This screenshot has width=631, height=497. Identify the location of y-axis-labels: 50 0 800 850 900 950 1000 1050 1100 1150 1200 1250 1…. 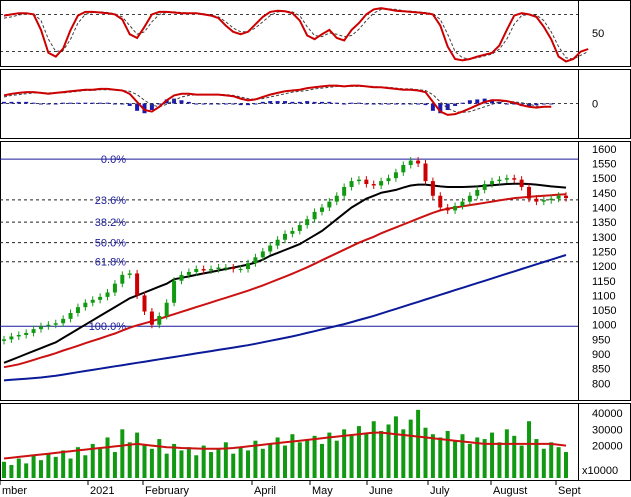
(602, 252).